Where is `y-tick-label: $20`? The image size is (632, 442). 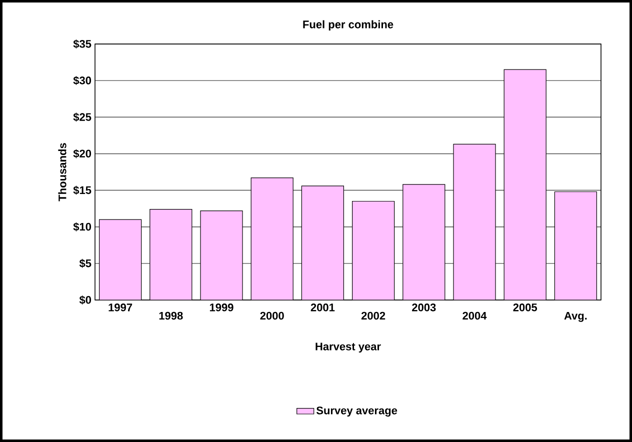 y-tick-label: $20 is located at coordinates (82, 153).